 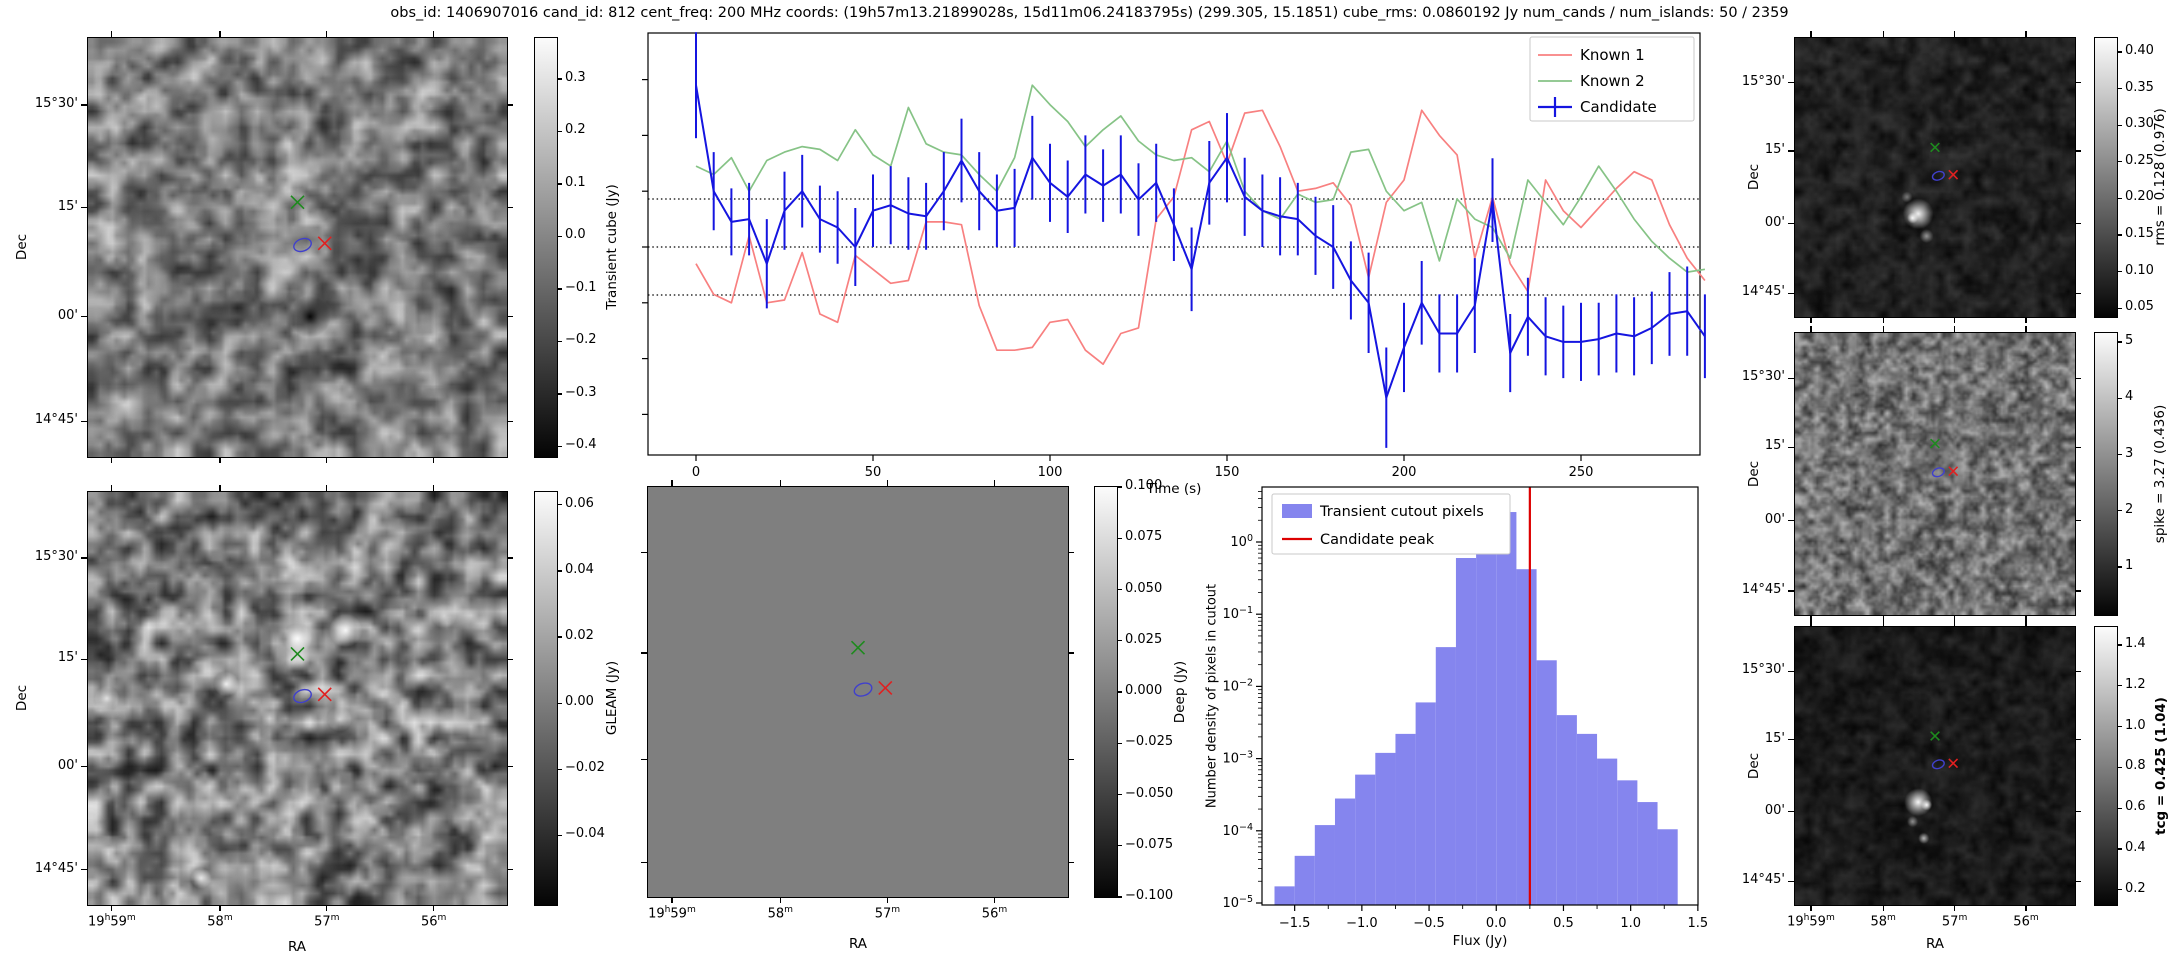 I want to click on panel-rms-cutout, so click(x=1935, y=177).